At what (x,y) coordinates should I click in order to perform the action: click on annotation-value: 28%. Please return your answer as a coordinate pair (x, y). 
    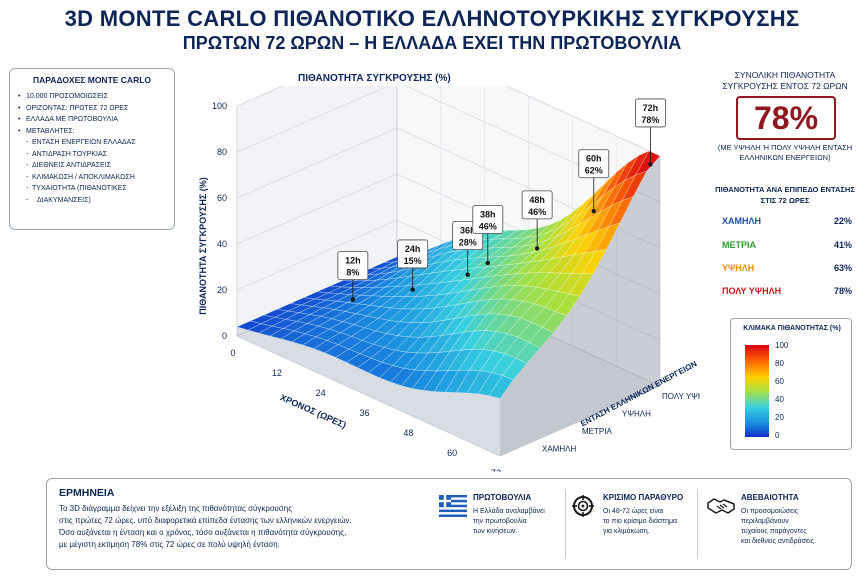
    Looking at the image, I should click on (468, 243).